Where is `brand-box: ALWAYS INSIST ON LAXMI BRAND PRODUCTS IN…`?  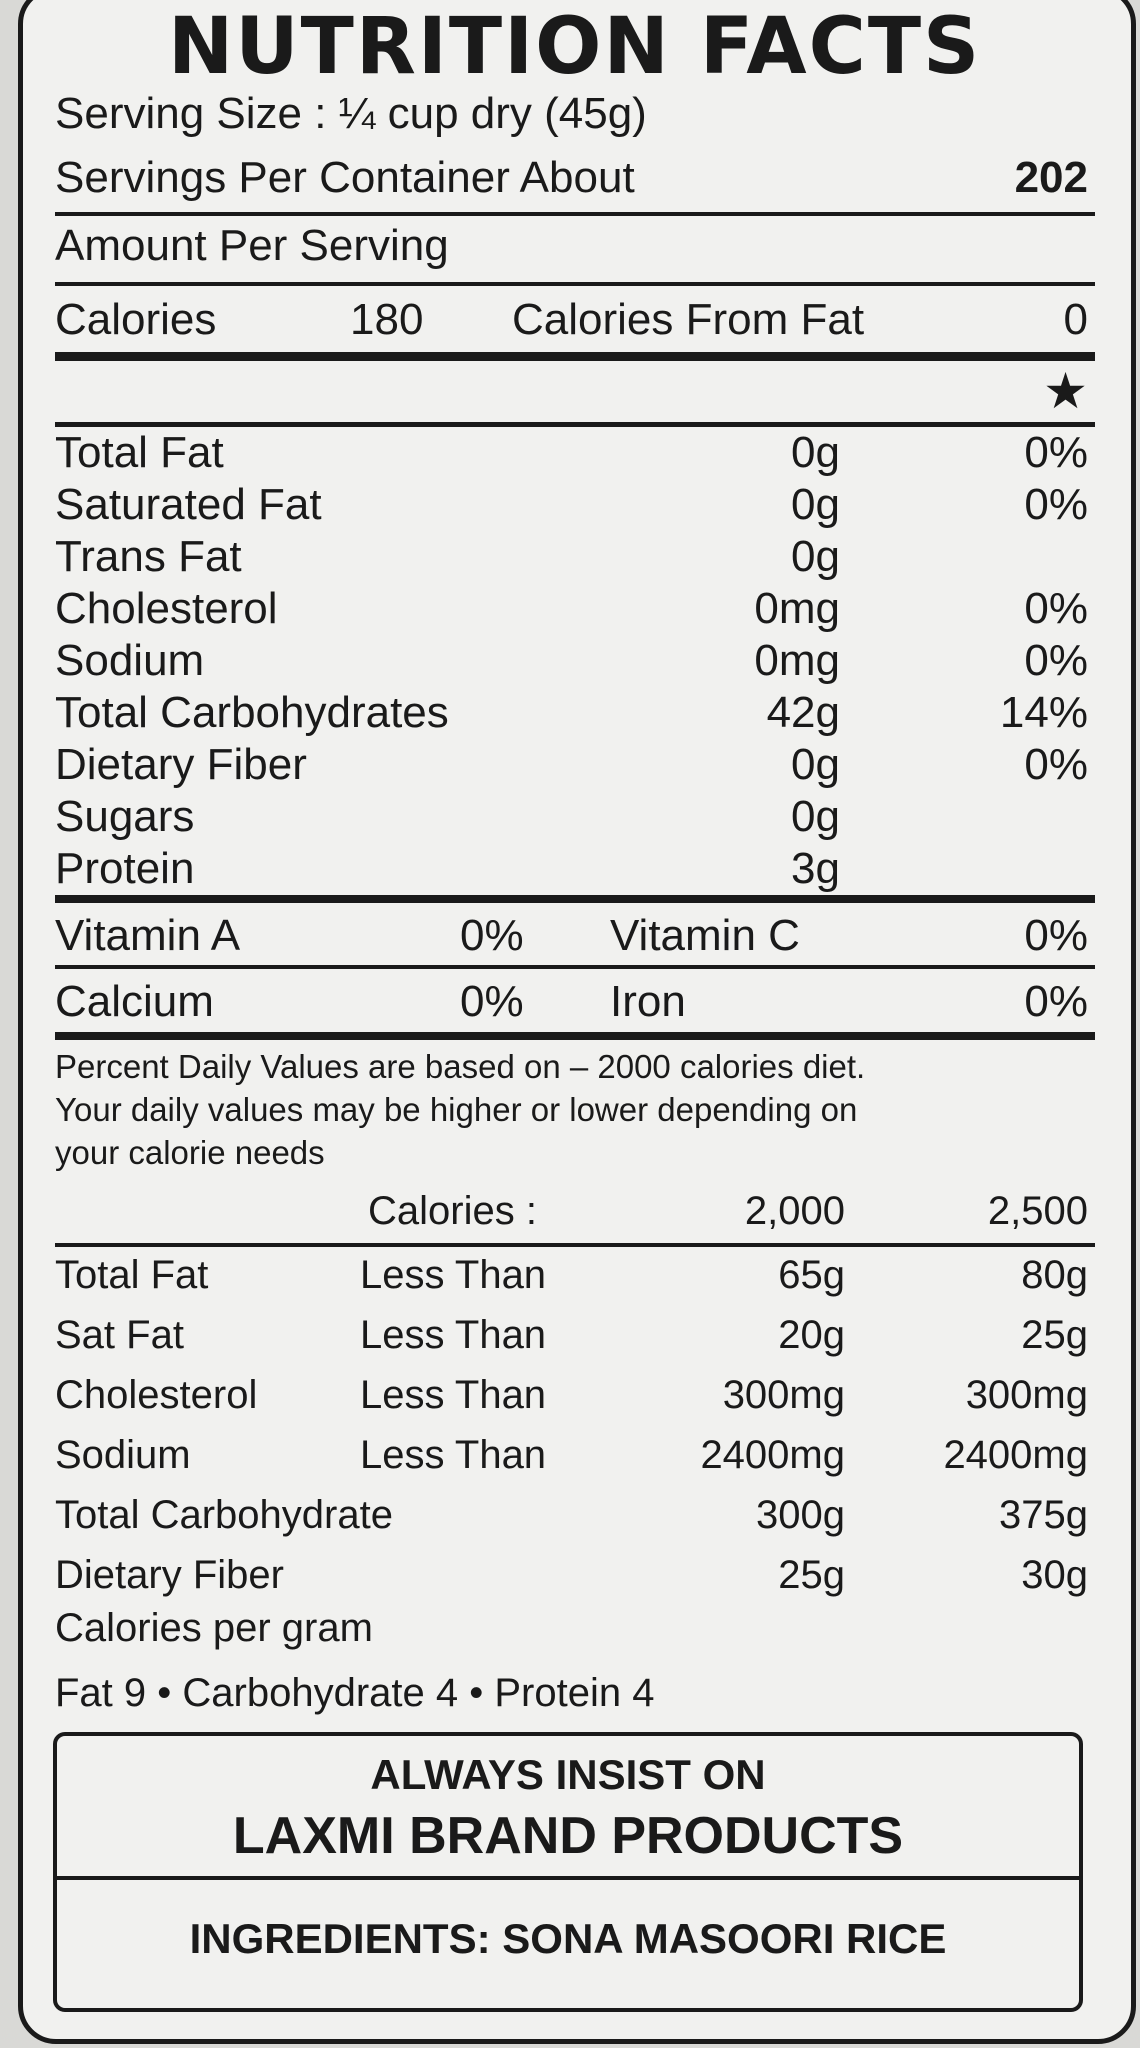 brand-box: ALWAYS INSIST ON LAXMI BRAND PRODUCTS IN… is located at coordinates (568, 1872).